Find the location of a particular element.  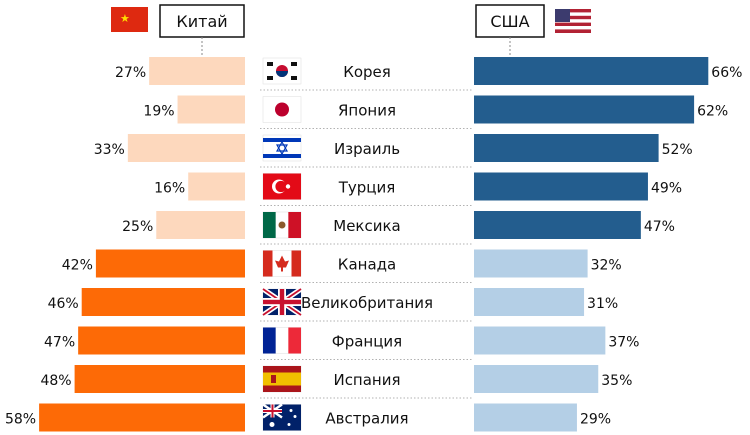

value-label-china: 48% is located at coordinates (55, 381).